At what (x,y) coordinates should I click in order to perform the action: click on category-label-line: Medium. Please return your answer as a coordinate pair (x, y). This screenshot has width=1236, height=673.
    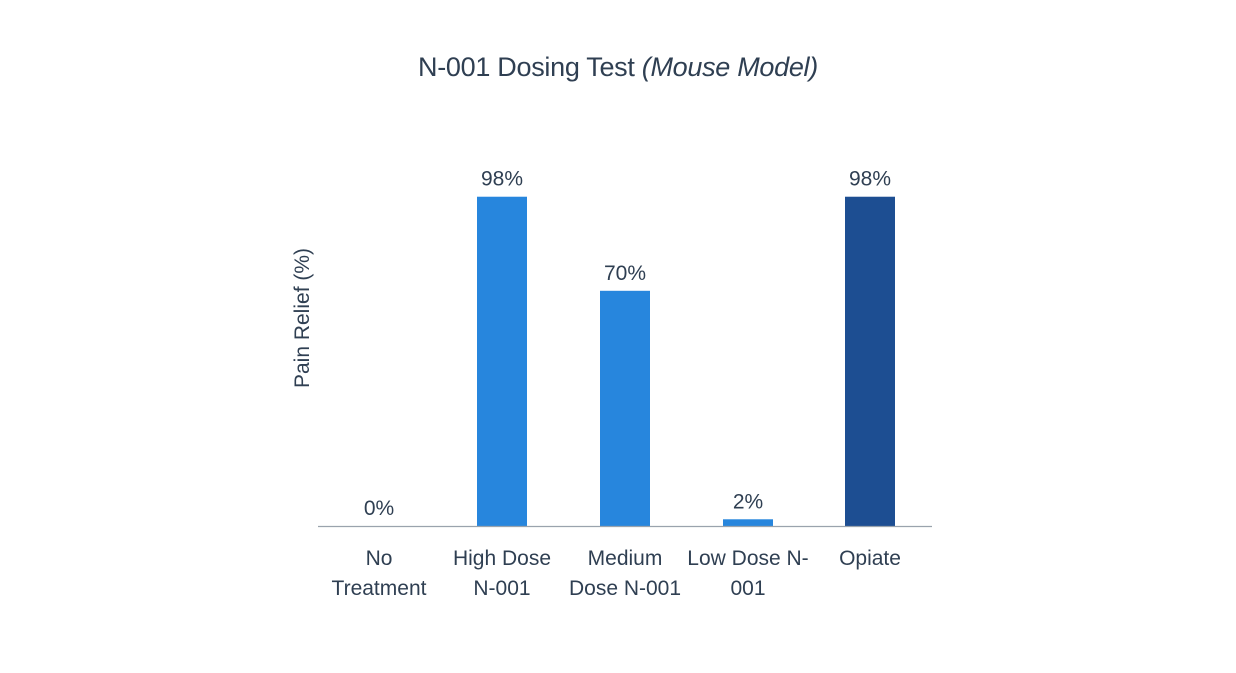
    Looking at the image, I should click on (625, 558).